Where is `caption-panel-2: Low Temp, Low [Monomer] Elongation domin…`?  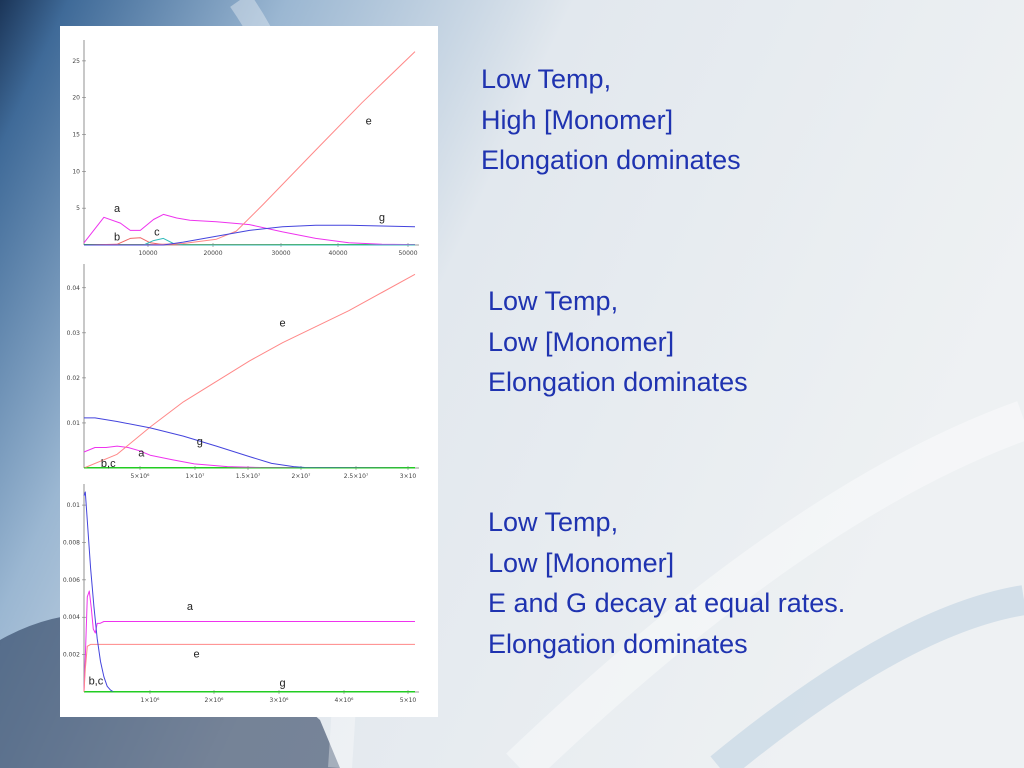 caption-panel-2: Low Temp, Low [Monomer] Elongation domin… is located at coordinates (618, 342).